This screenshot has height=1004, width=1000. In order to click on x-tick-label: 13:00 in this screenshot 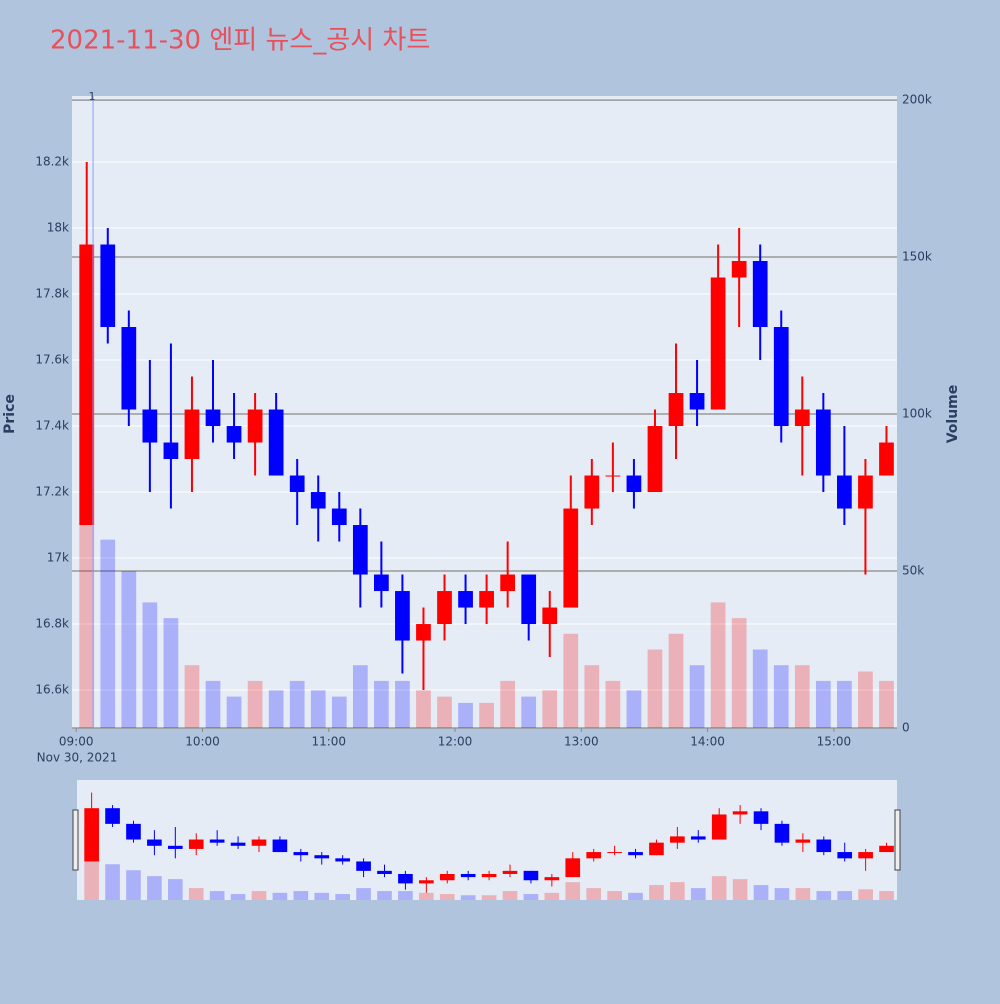, I will do `click(581, 742)`.